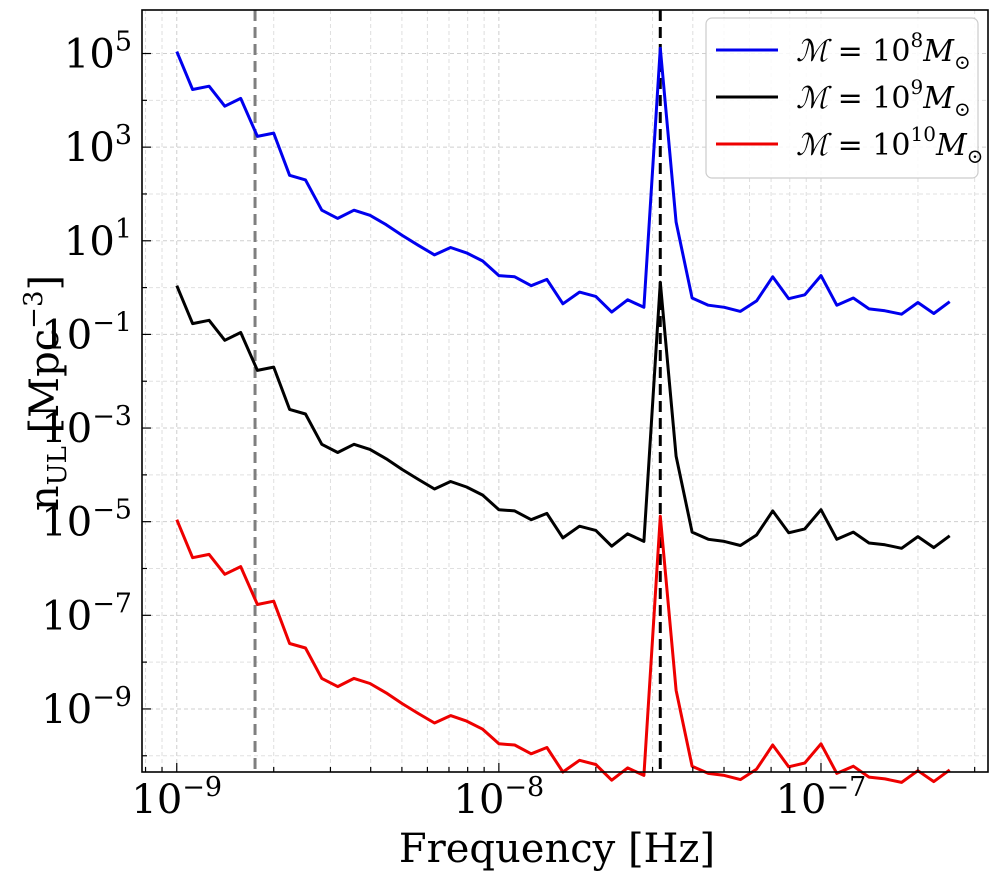  What do you see at coordinates (883, 98) in the screenshot?
I see `legend-label: ℳ = 109M⊙` at bounding box center [883, 98].